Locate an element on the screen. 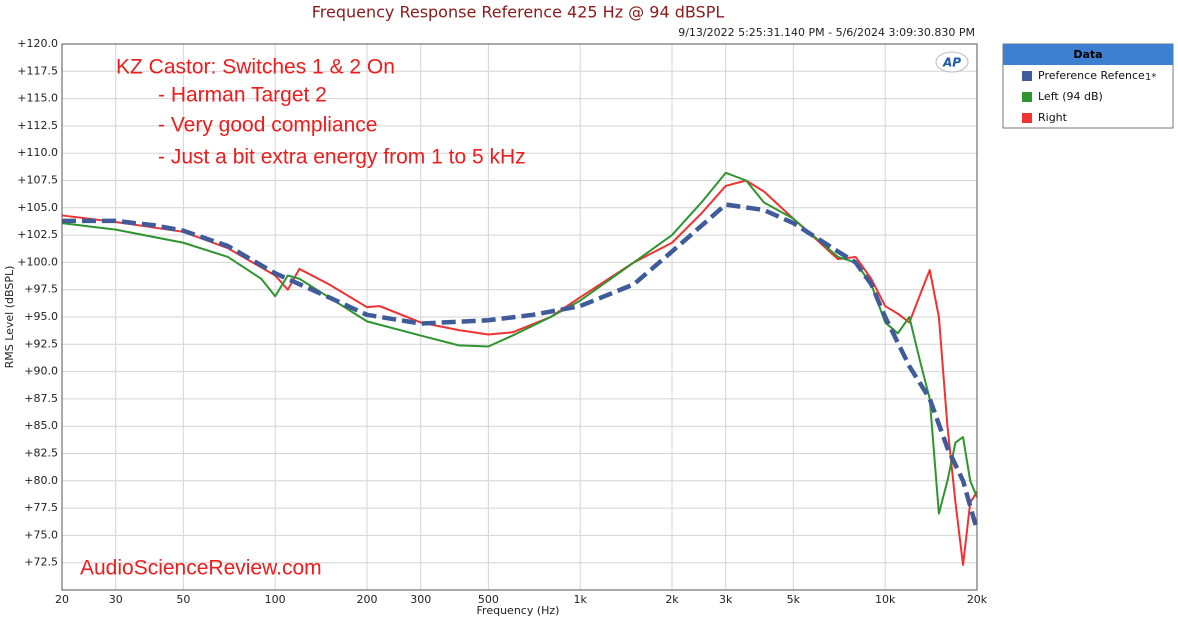 The height and width of the screenshot is (622, 1178). y-tick-label: +90.0 is located at coordinates (41, 371).